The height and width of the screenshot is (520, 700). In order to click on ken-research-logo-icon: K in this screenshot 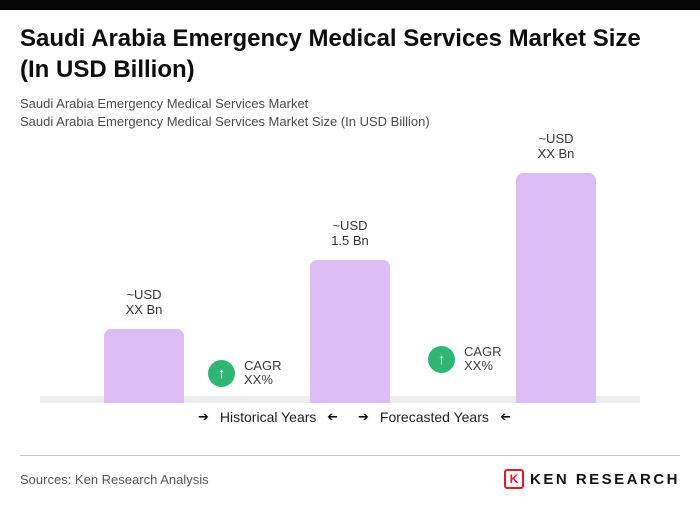, I will do `click(513, 479)`.